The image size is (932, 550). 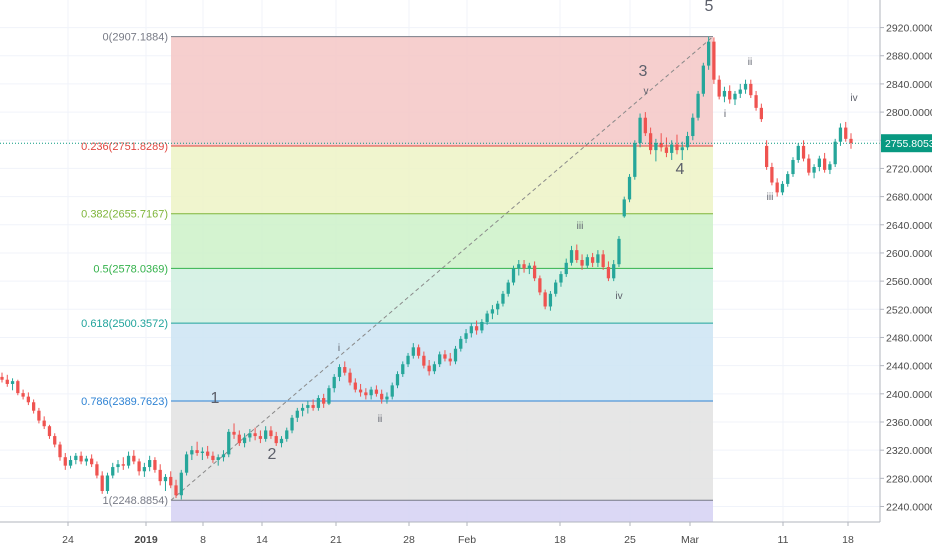 What do you see at coordinates (130, 269) in the screenshot?
I see `fib-level-label: 0.5(2578.0369)` at bounding box center [130, 269].